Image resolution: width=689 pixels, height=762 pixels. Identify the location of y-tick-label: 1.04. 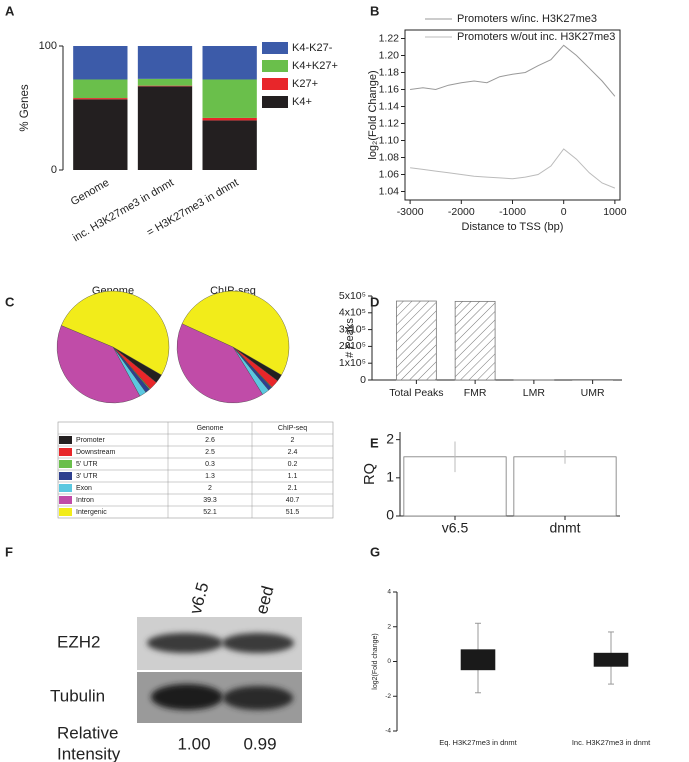
(389, 191).